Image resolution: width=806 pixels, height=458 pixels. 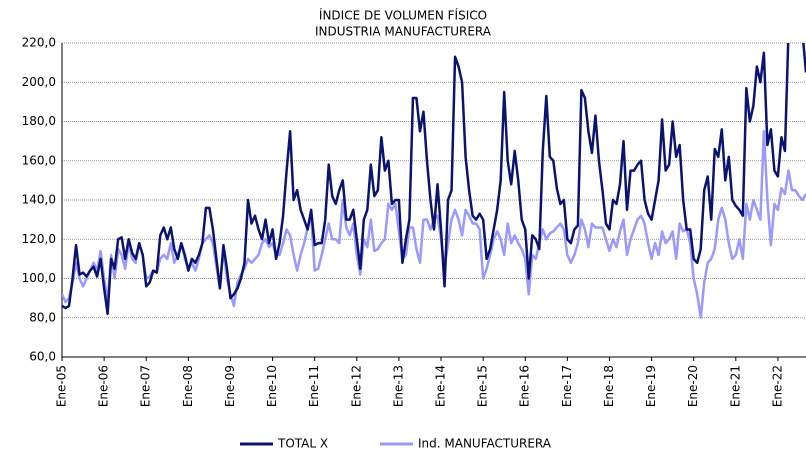 I want to click on y-tick-label: 200,0, so click(x=39, y=82).